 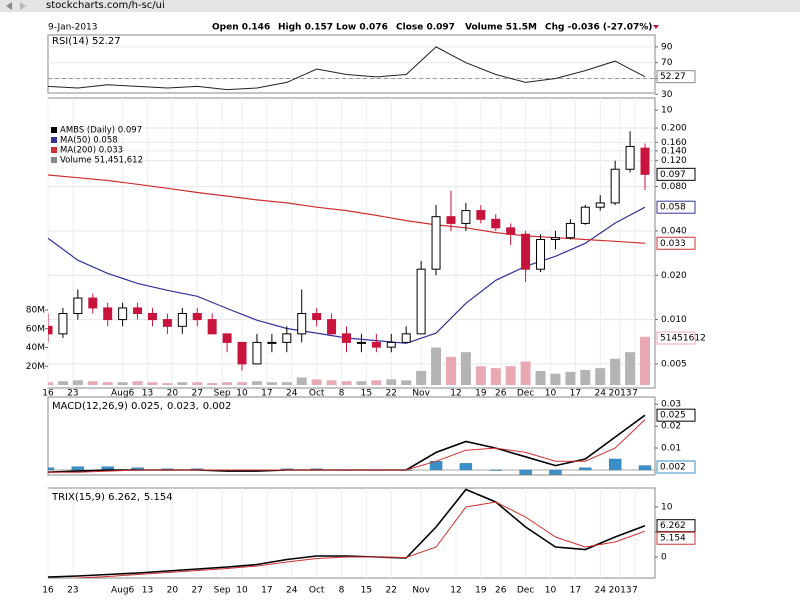 I want to click on volume-tick-label: 60M, so click(x=35, y=329).